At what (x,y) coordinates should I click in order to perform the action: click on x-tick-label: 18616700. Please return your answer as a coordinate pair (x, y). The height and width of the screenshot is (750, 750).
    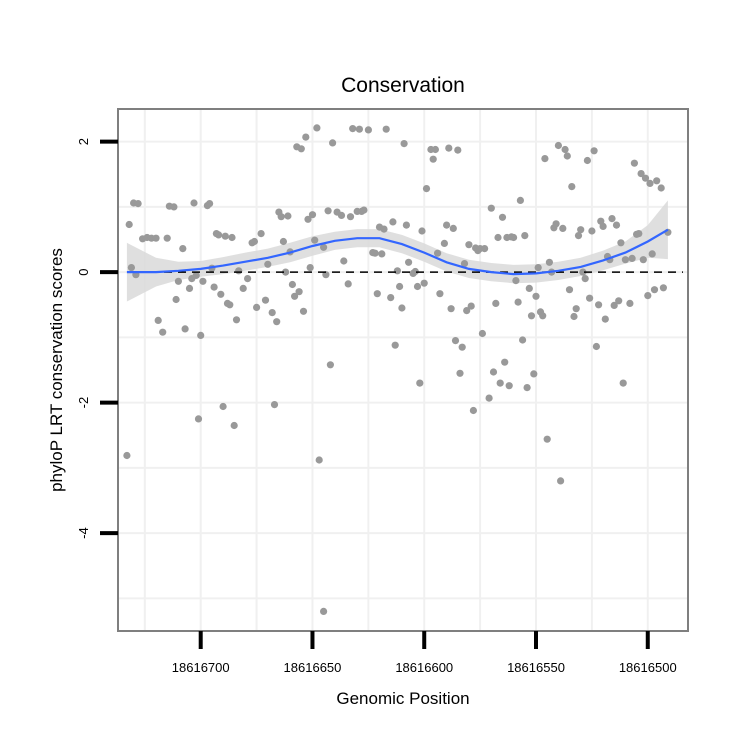
    Looking at the image, I should click on (201, 667).